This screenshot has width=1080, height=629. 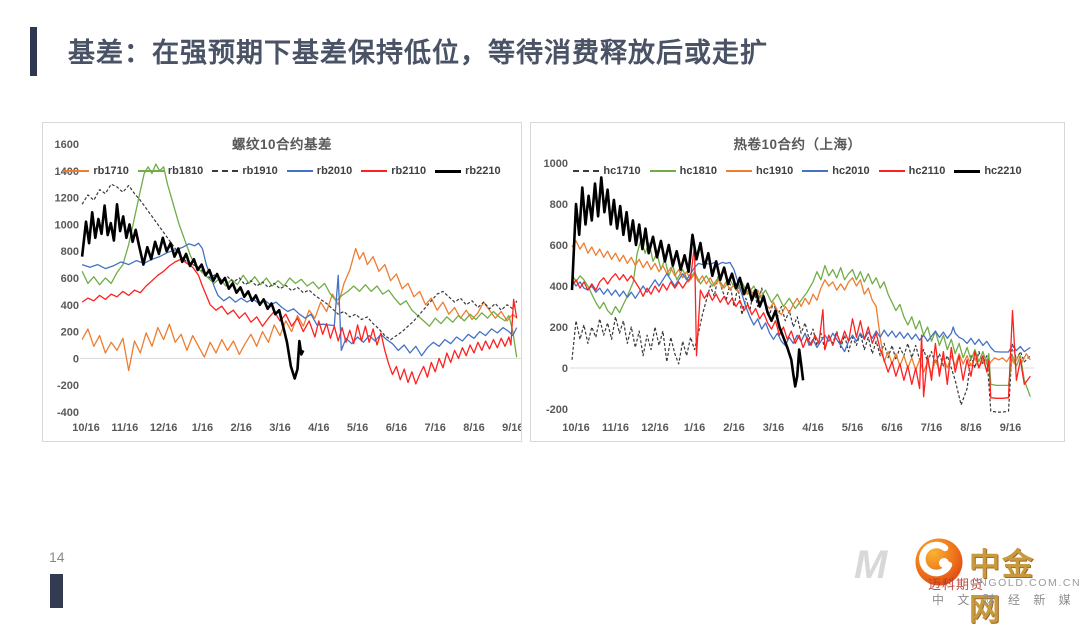 I want to click on cngold-tagline-text: 中 文 财 经 新 媒 体, so click(x=1006, y=600).